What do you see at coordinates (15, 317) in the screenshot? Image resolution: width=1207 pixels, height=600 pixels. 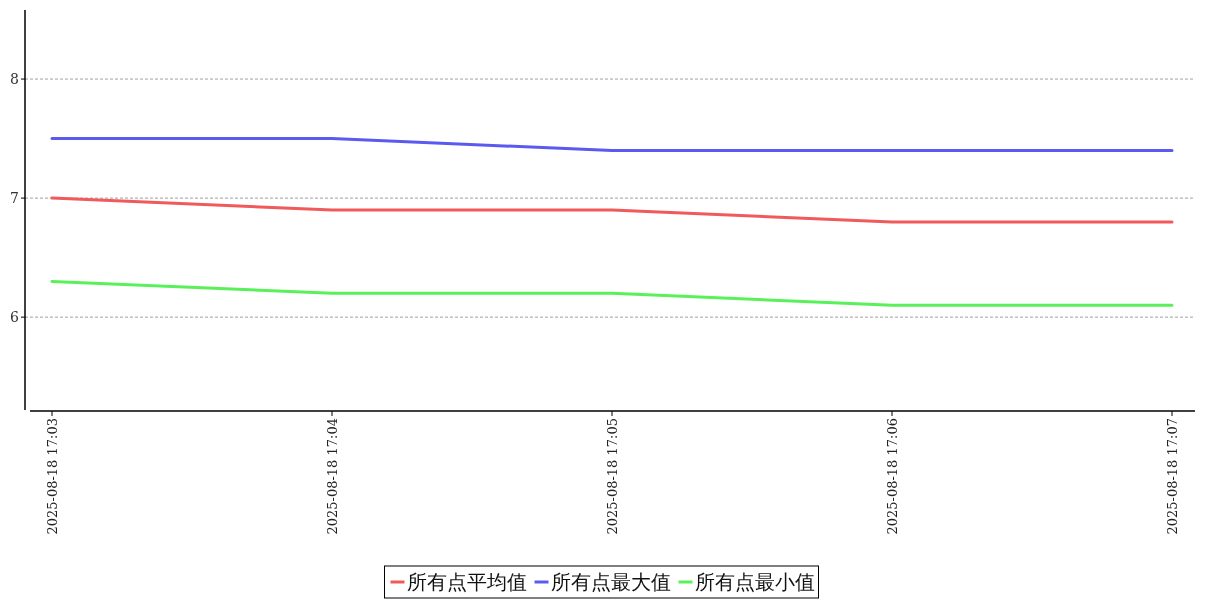 I see `y-tick-label: 6` at bounding box center [15, 317].